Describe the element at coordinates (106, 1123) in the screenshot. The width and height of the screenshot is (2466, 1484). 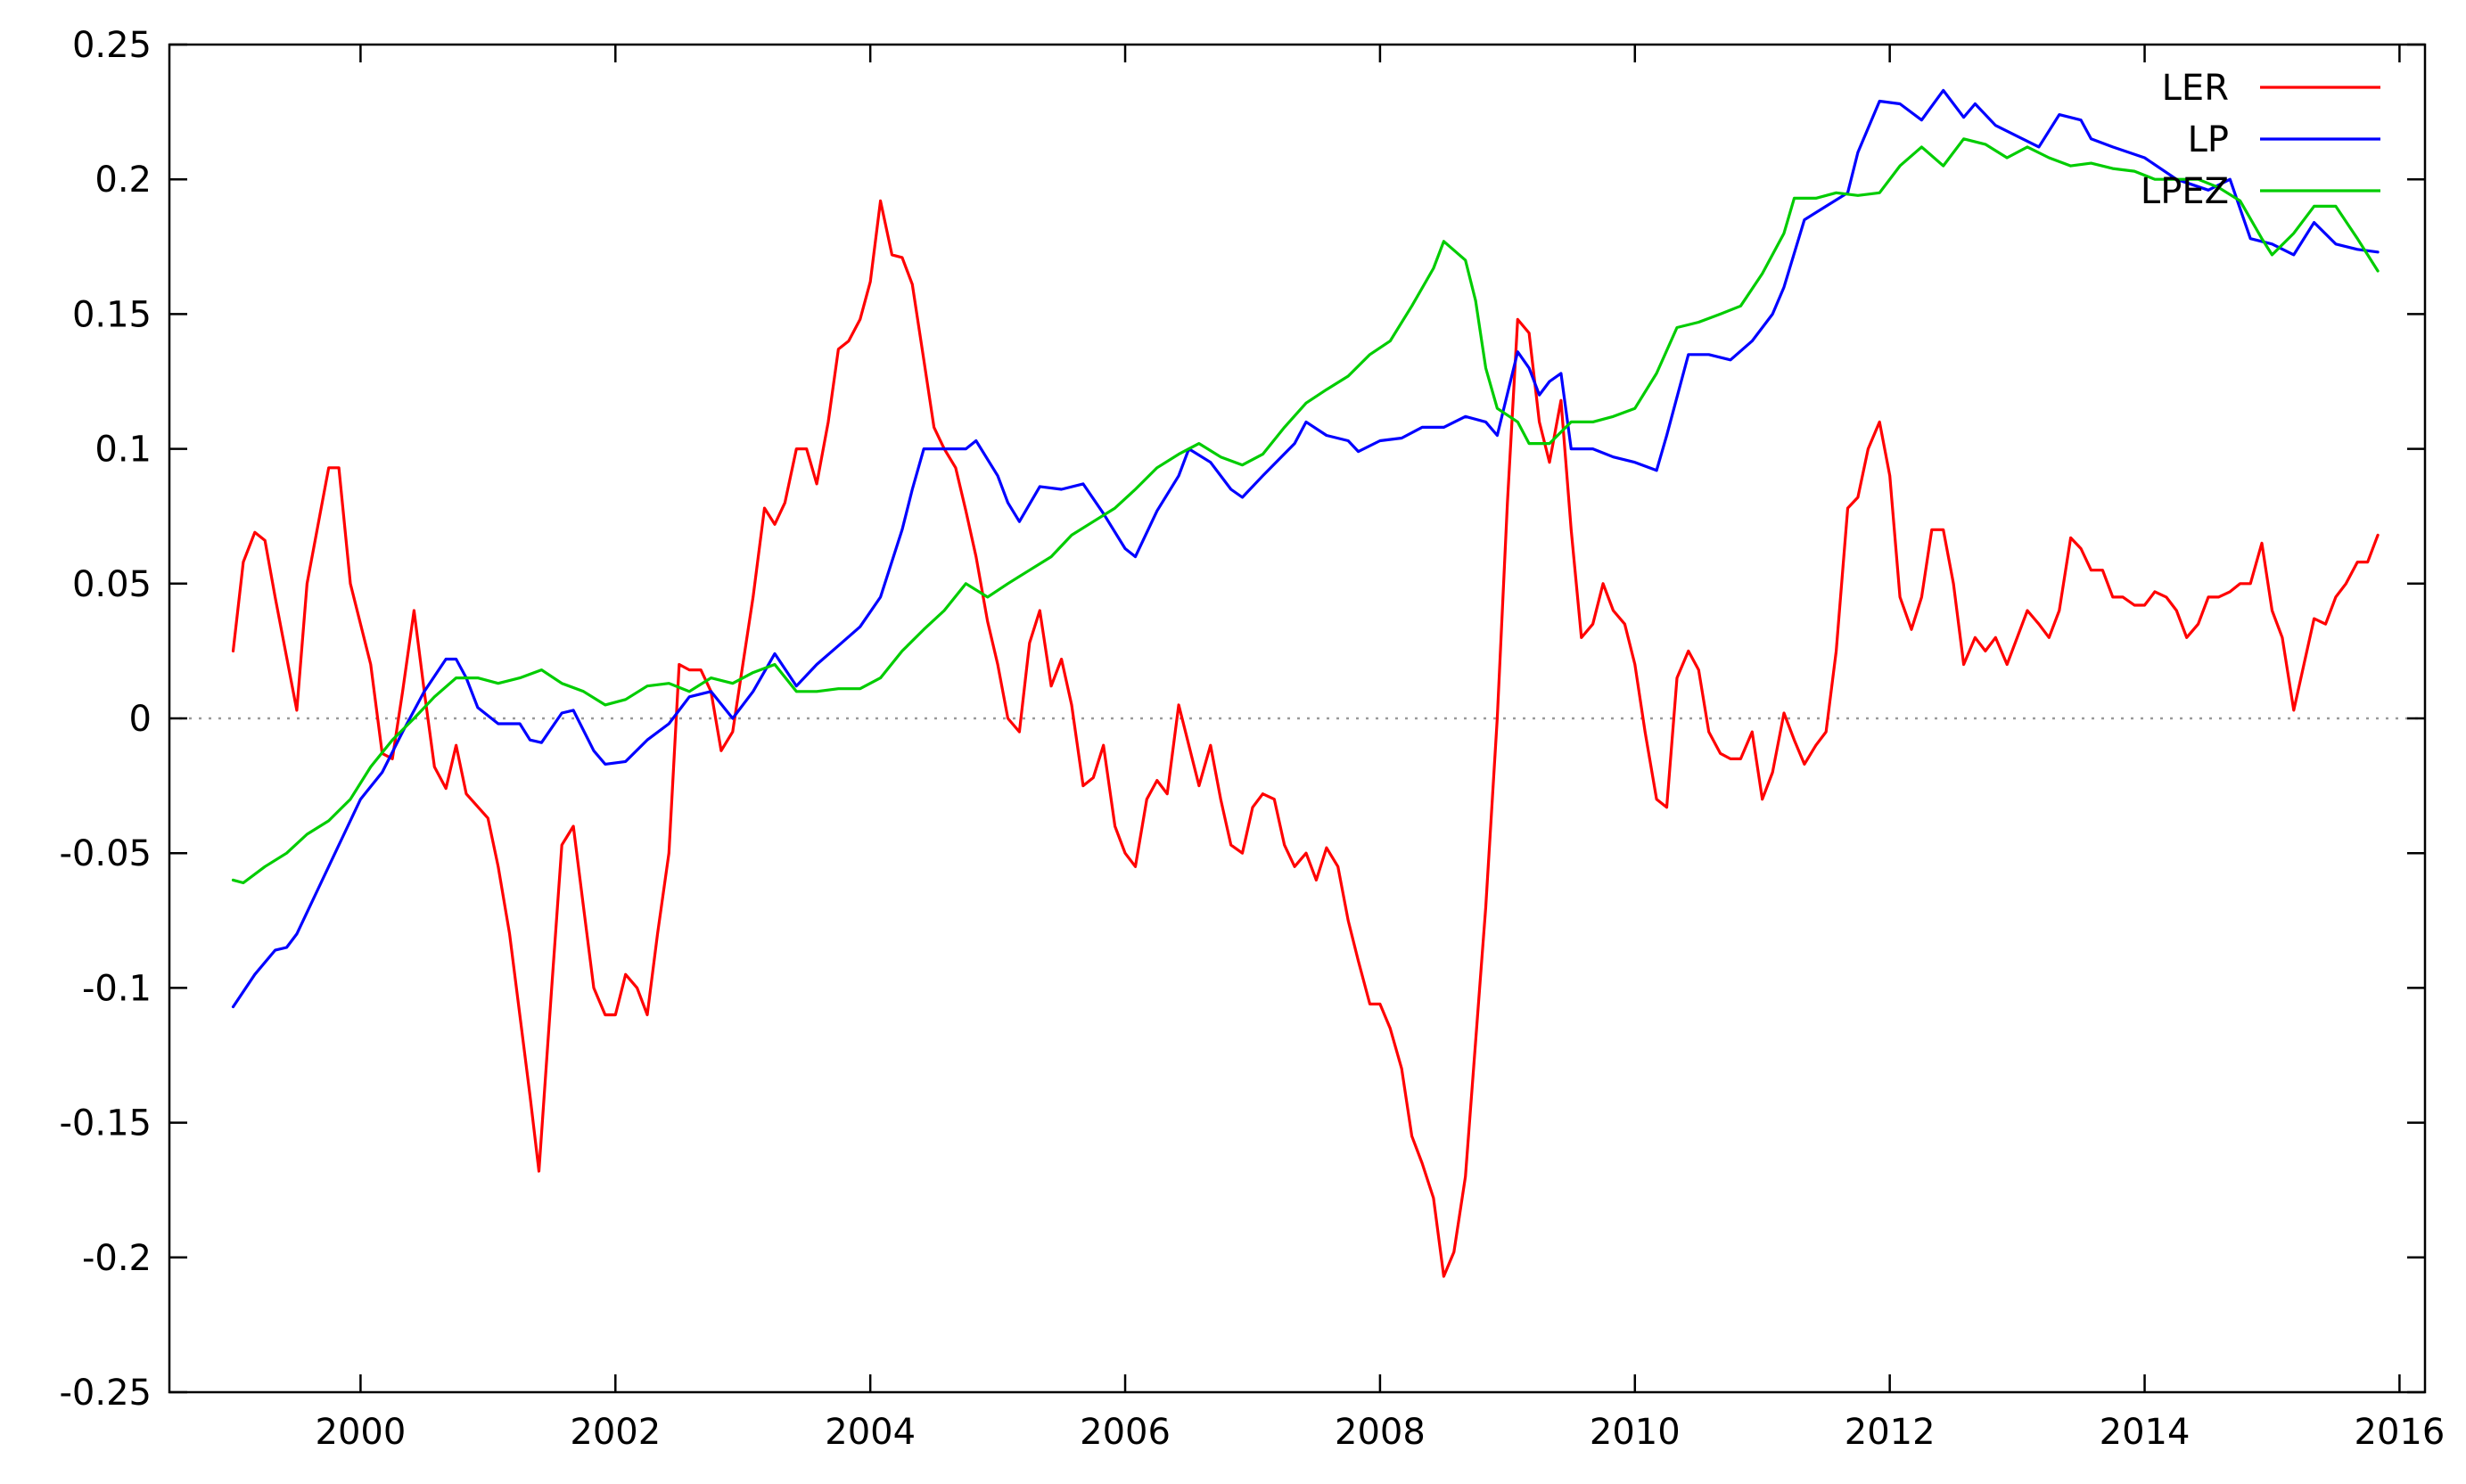
I see `y-tick-label: -0.15` at that location.